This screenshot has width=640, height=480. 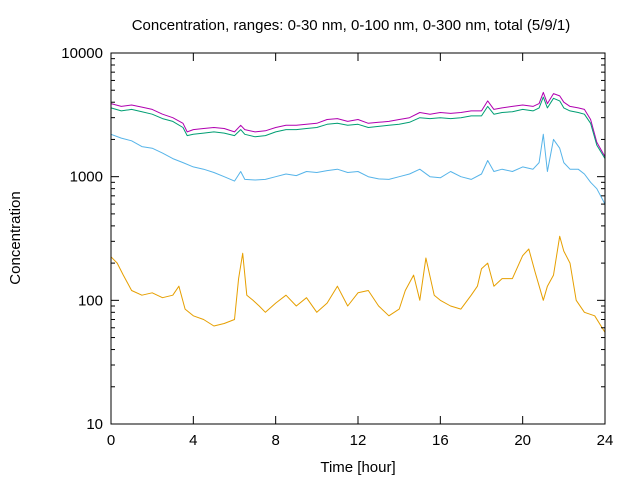 I want to click on x-tick-label: 4, so click(x=193, y=440).